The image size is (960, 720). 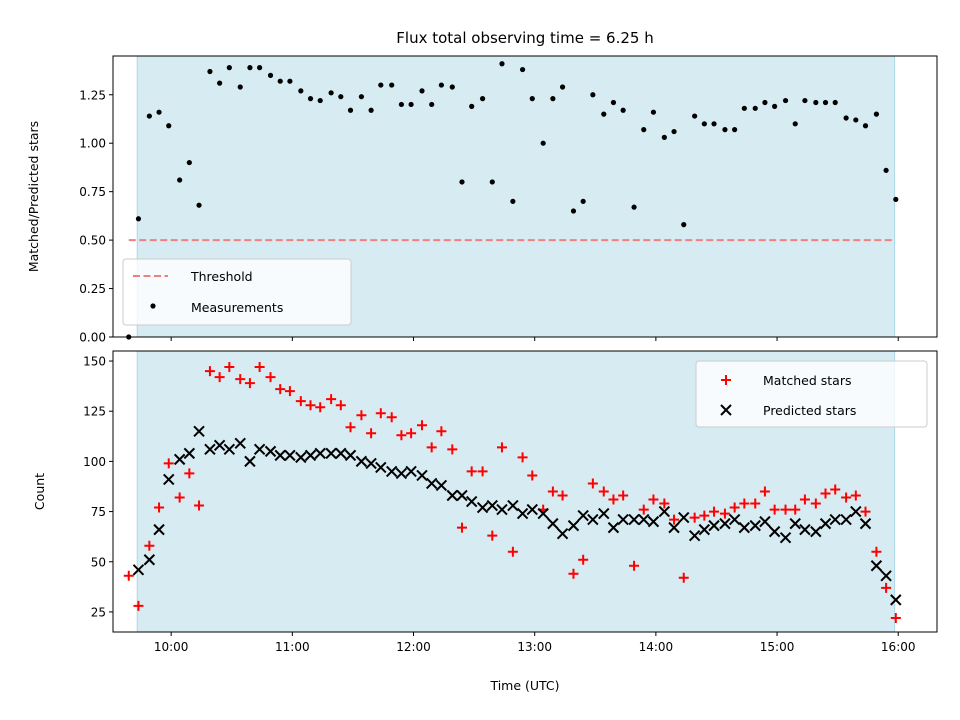 What do you see at coordinates (94, 362) in the screenshot?
I see `y-tick-label: 150` at bounding box center [94, 362].